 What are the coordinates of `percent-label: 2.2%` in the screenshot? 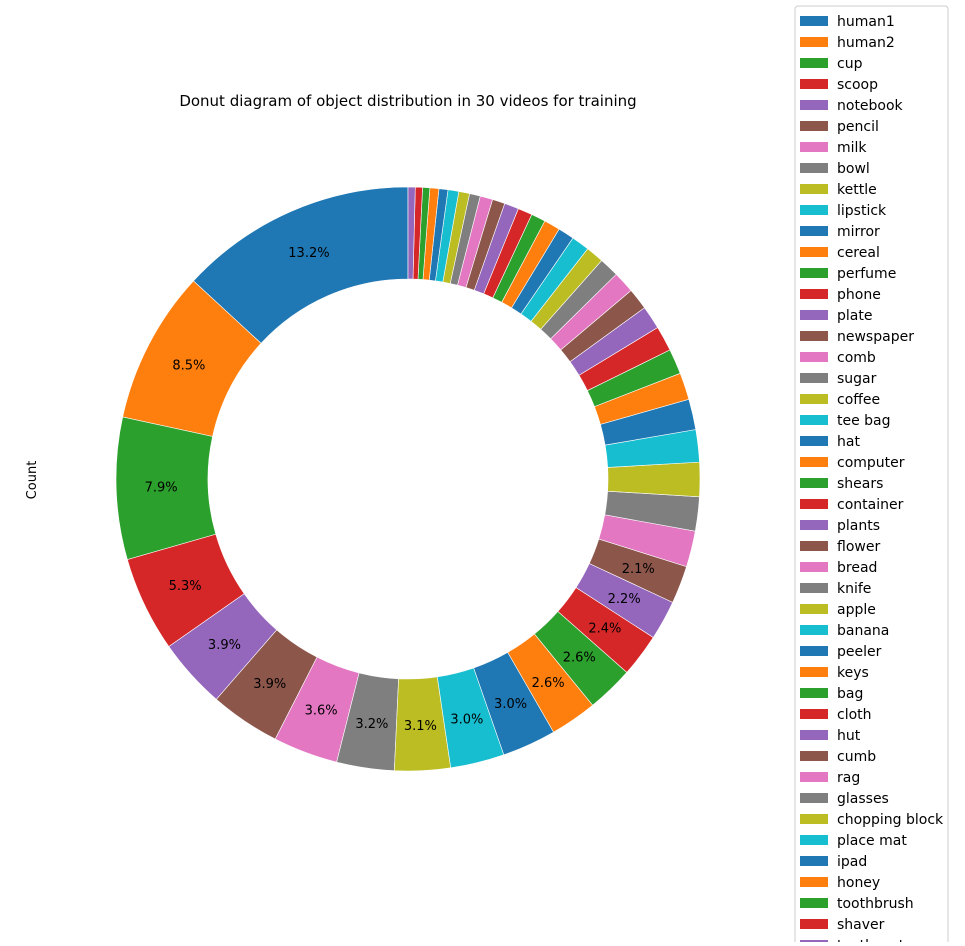 It's located at (624, 599).